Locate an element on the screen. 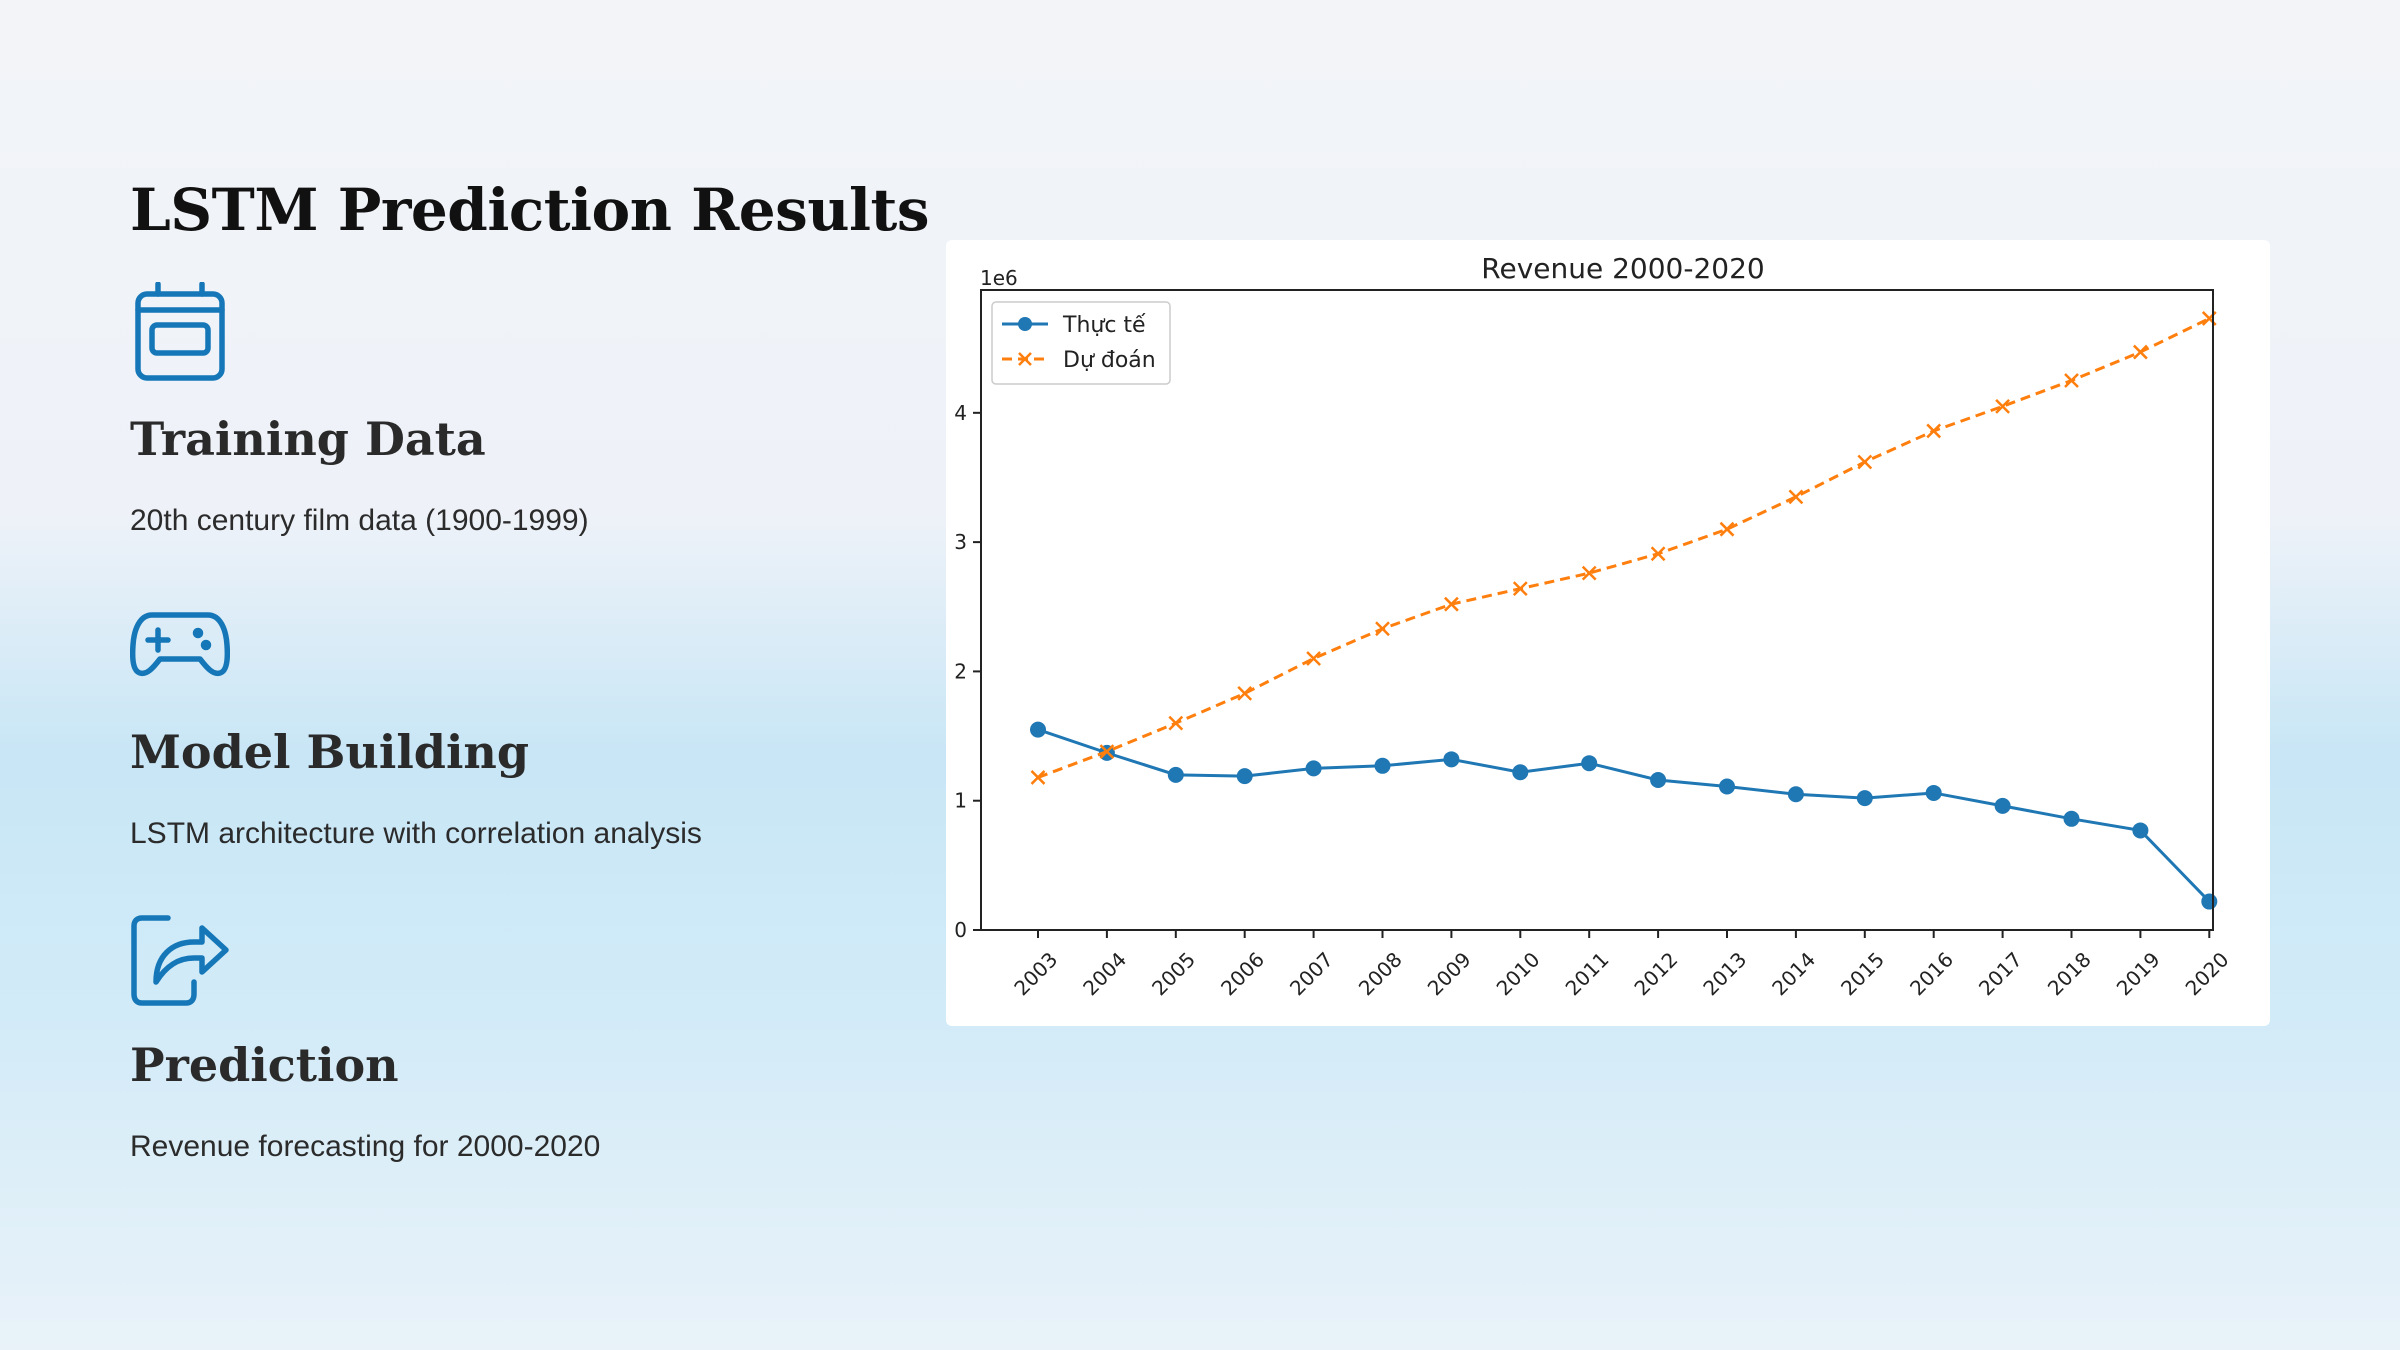 This screenshot has height=1350, width=2400. series-line-actual is located at coordinates (1624, 815).